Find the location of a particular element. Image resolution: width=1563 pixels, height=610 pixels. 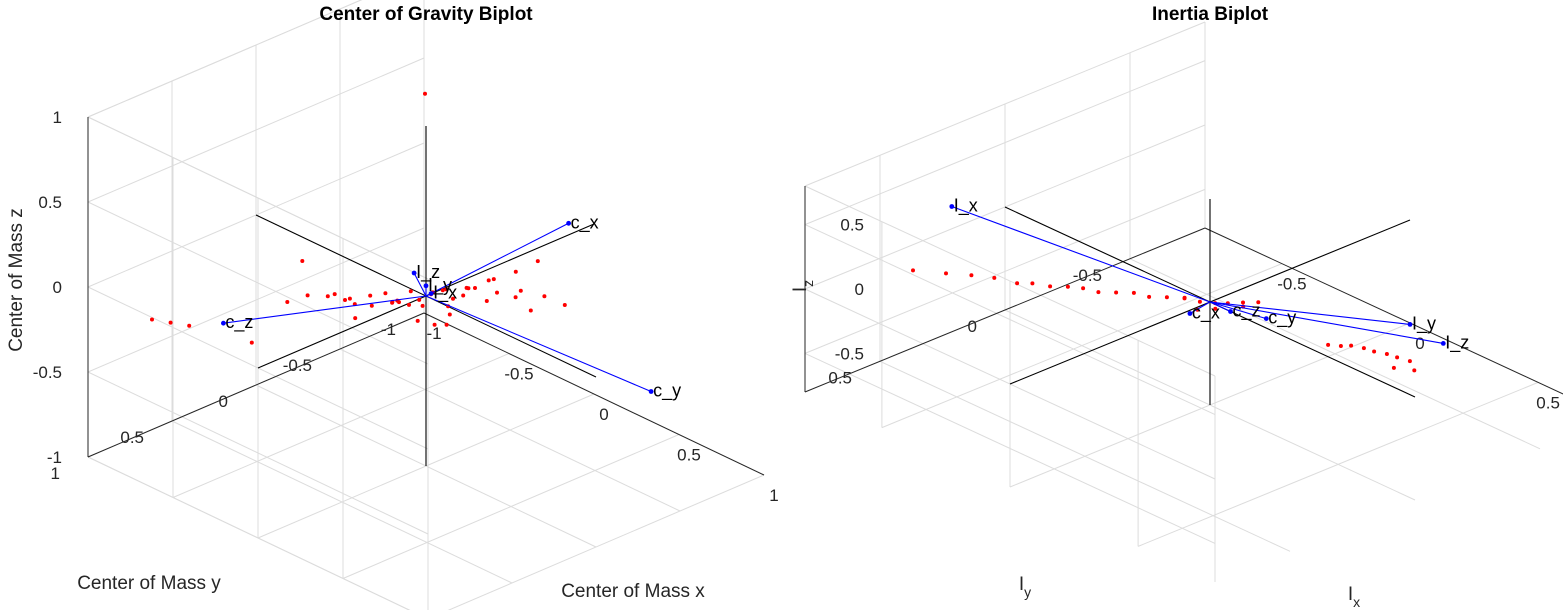

x-axis-label-main: Center of Mass x is located at coordinates (633, 591).